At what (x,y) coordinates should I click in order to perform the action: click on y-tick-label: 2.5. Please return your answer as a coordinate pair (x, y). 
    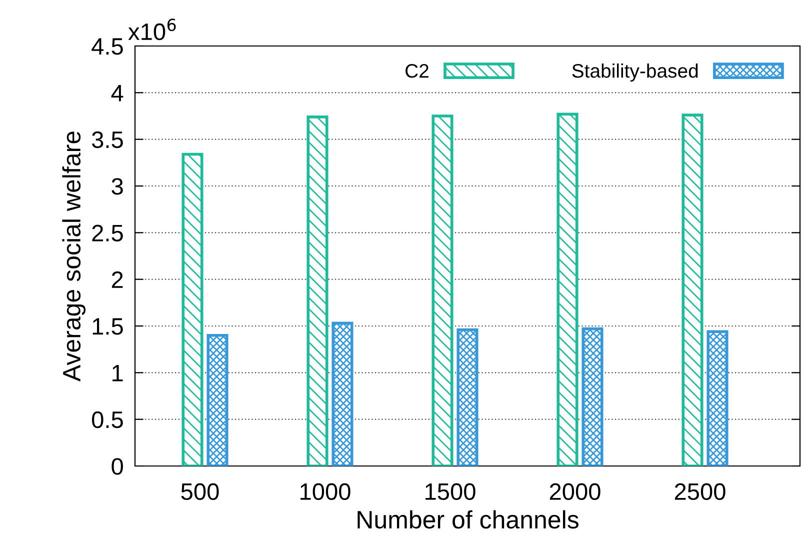
    Looking at the image, I should click on (107, 233).